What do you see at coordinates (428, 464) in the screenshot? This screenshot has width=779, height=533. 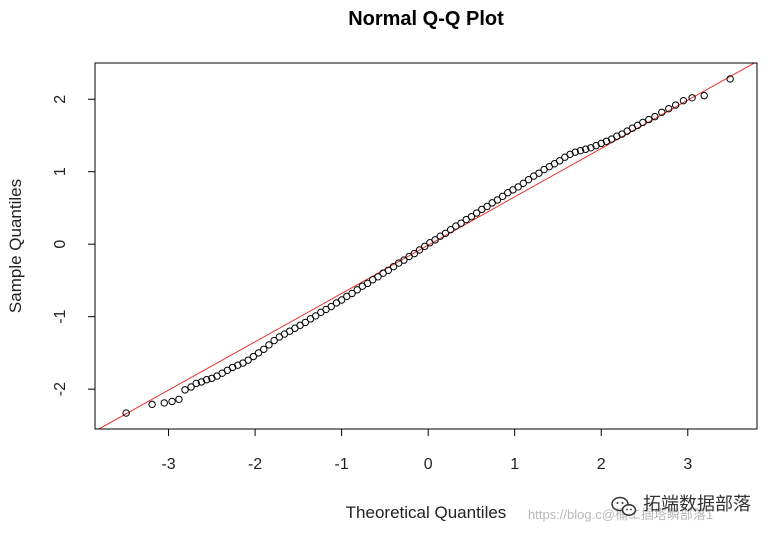 I see `x-tick-label: 0` at bounding box center [428, 464].